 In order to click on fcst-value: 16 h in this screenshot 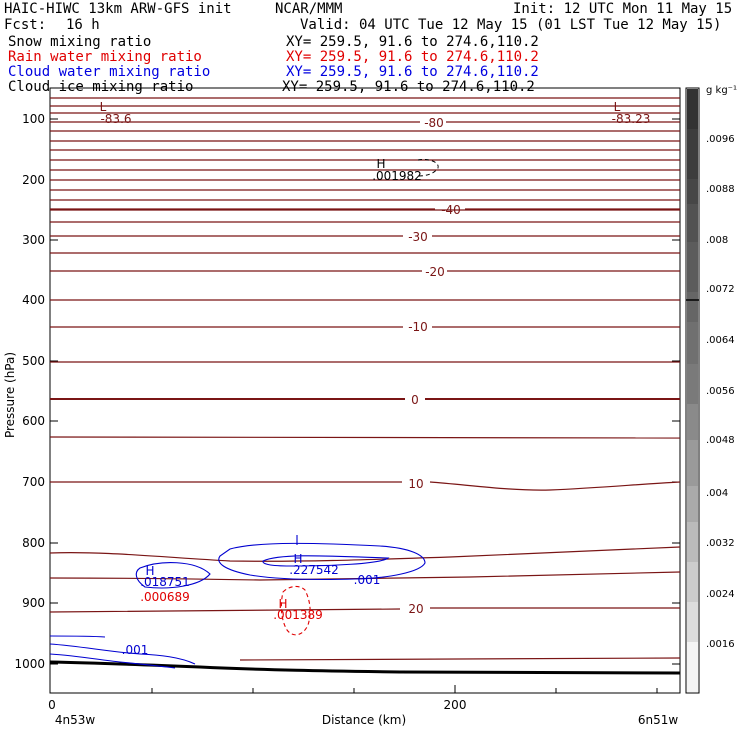, I will do `click(83, 25)`.